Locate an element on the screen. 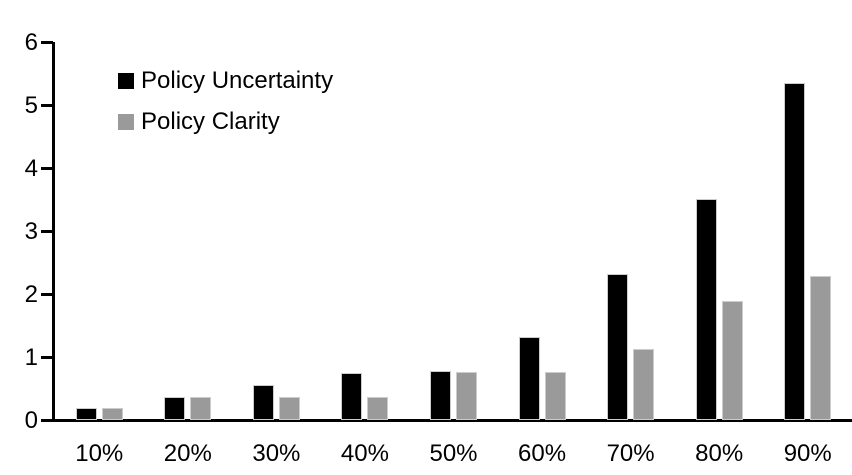 The width and height of the screenshot is (852, 475). y-axis-line is located at coordinates (53, 232).